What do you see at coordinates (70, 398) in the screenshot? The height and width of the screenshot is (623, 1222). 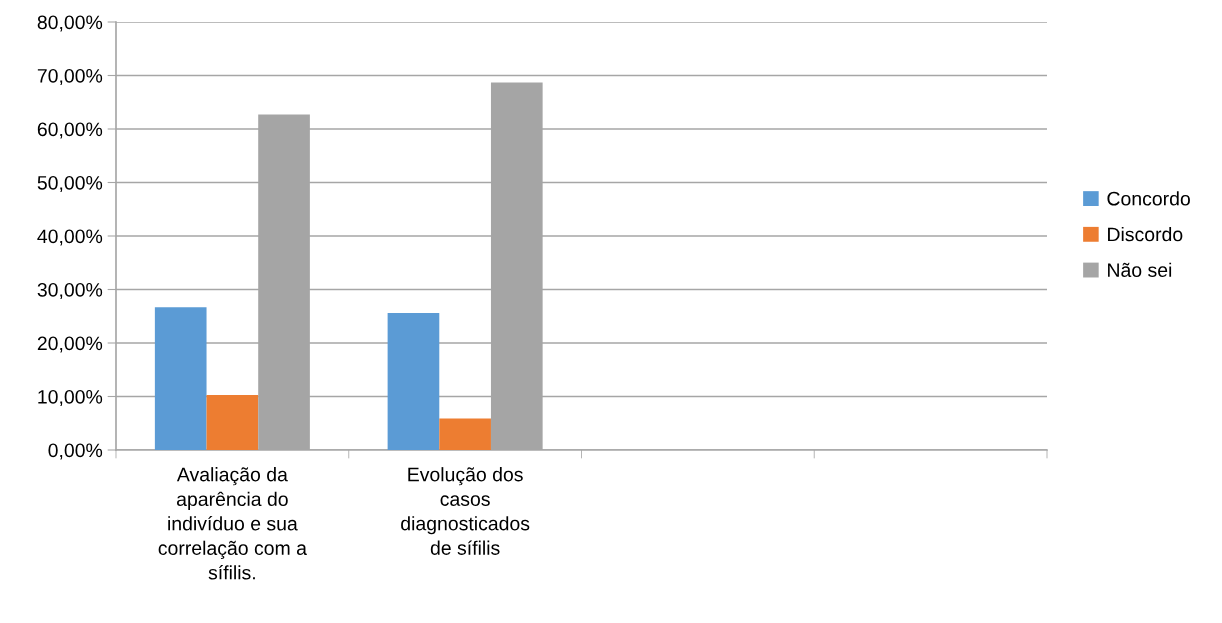 I see `y-tick-label: 10,00%` at bounding box center [70, 398].